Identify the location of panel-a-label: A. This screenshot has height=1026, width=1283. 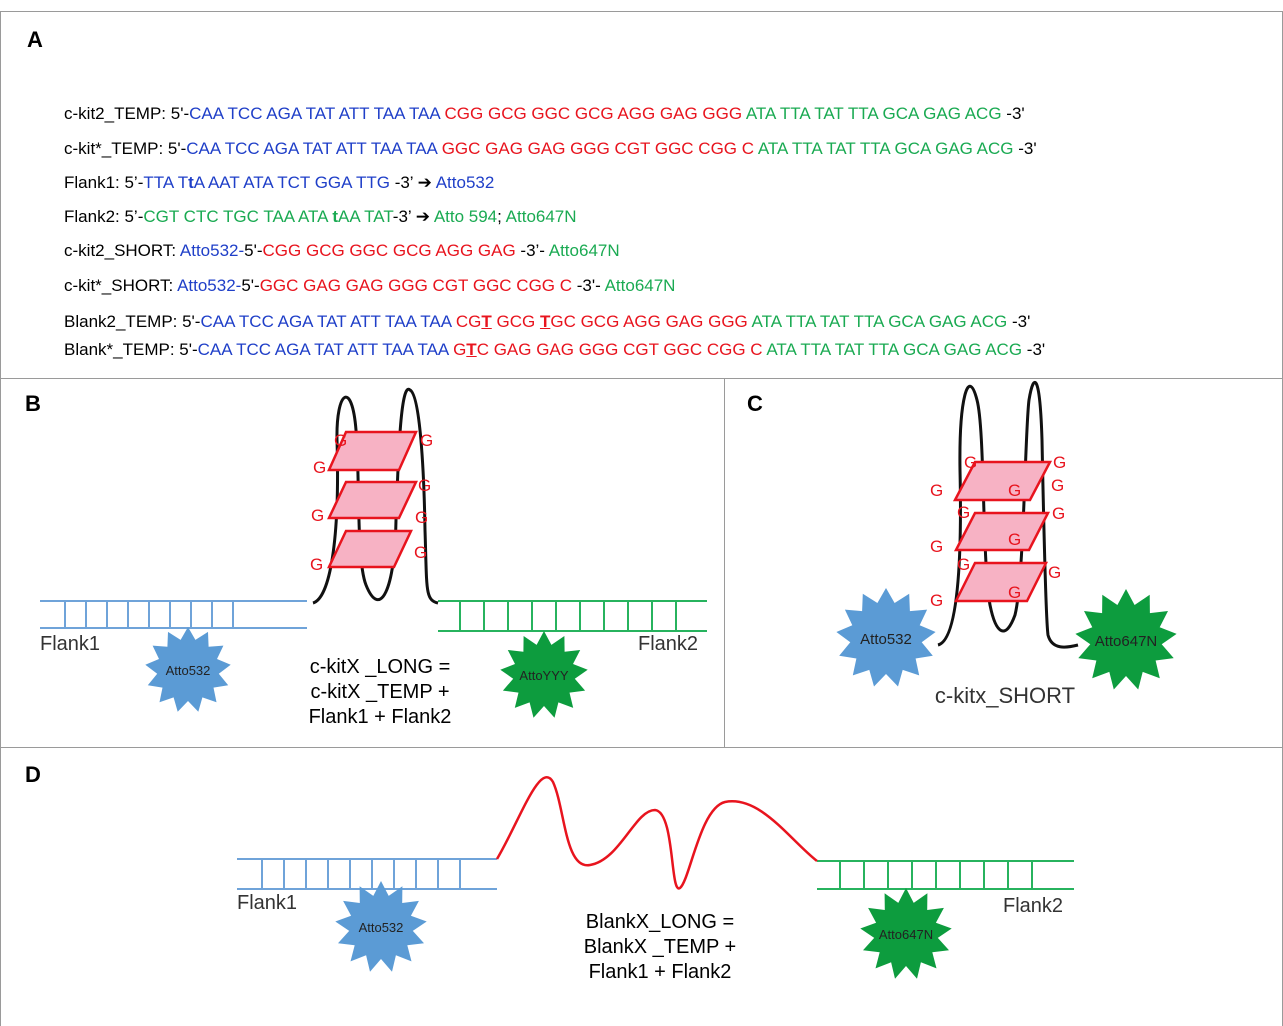
(35, 39).